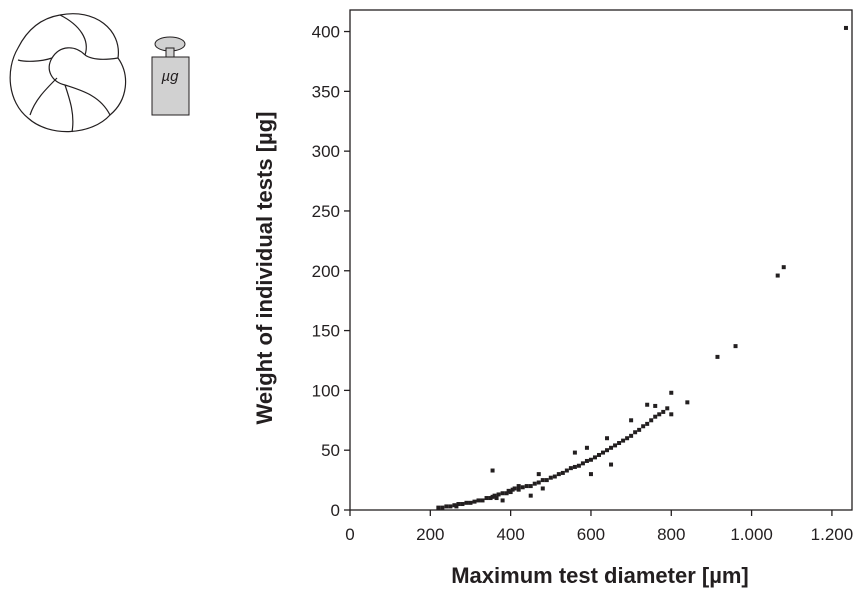 The image size is (856, 595). Describe the element at coordinates (600, 575) in the screenshot. I see `x-axis-label: Maximum test diameter [µm]` at that location.